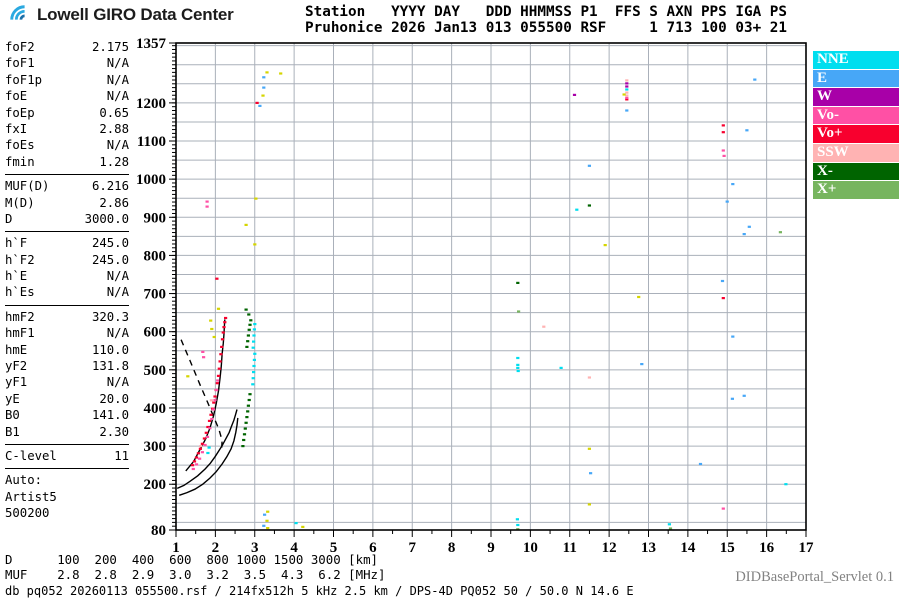 Image resolution: width=900 pixels, height=600 pixels. I want to click on param-row: h`F 245.0, so click(67, 243).